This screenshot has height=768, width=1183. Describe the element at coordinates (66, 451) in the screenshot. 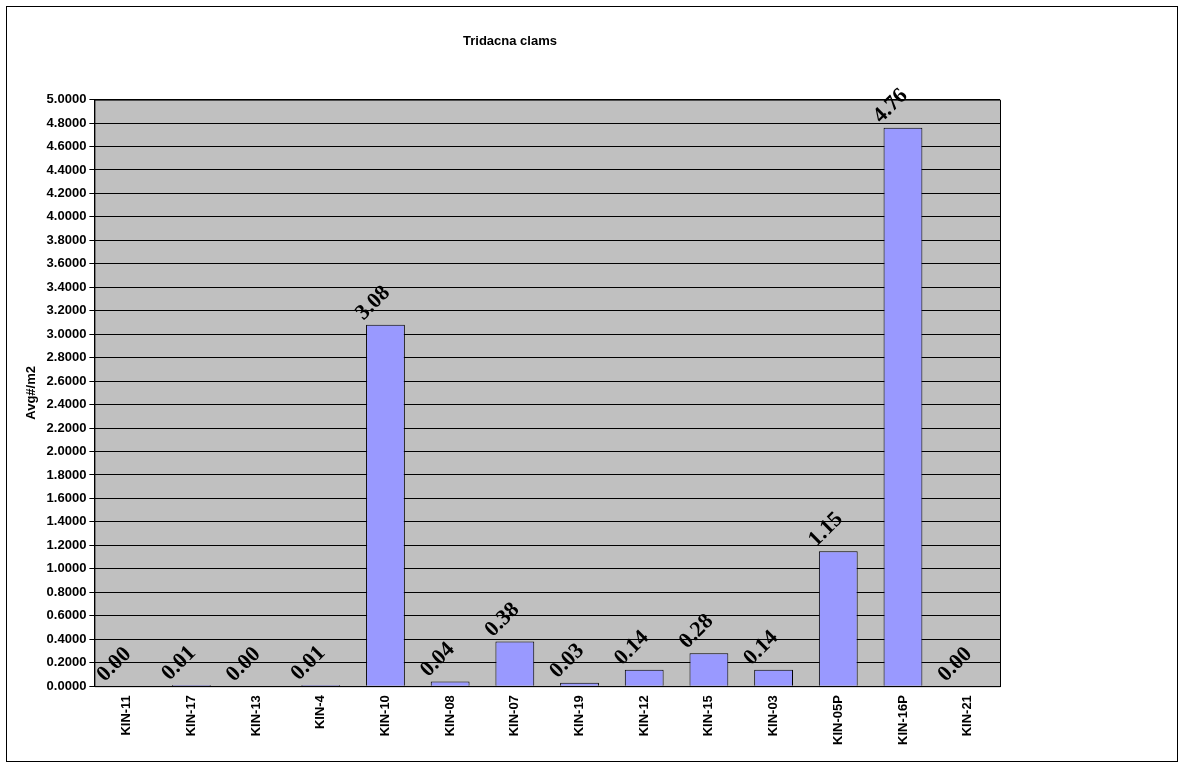

I see `y-tick-label: 2.0000` at that location.